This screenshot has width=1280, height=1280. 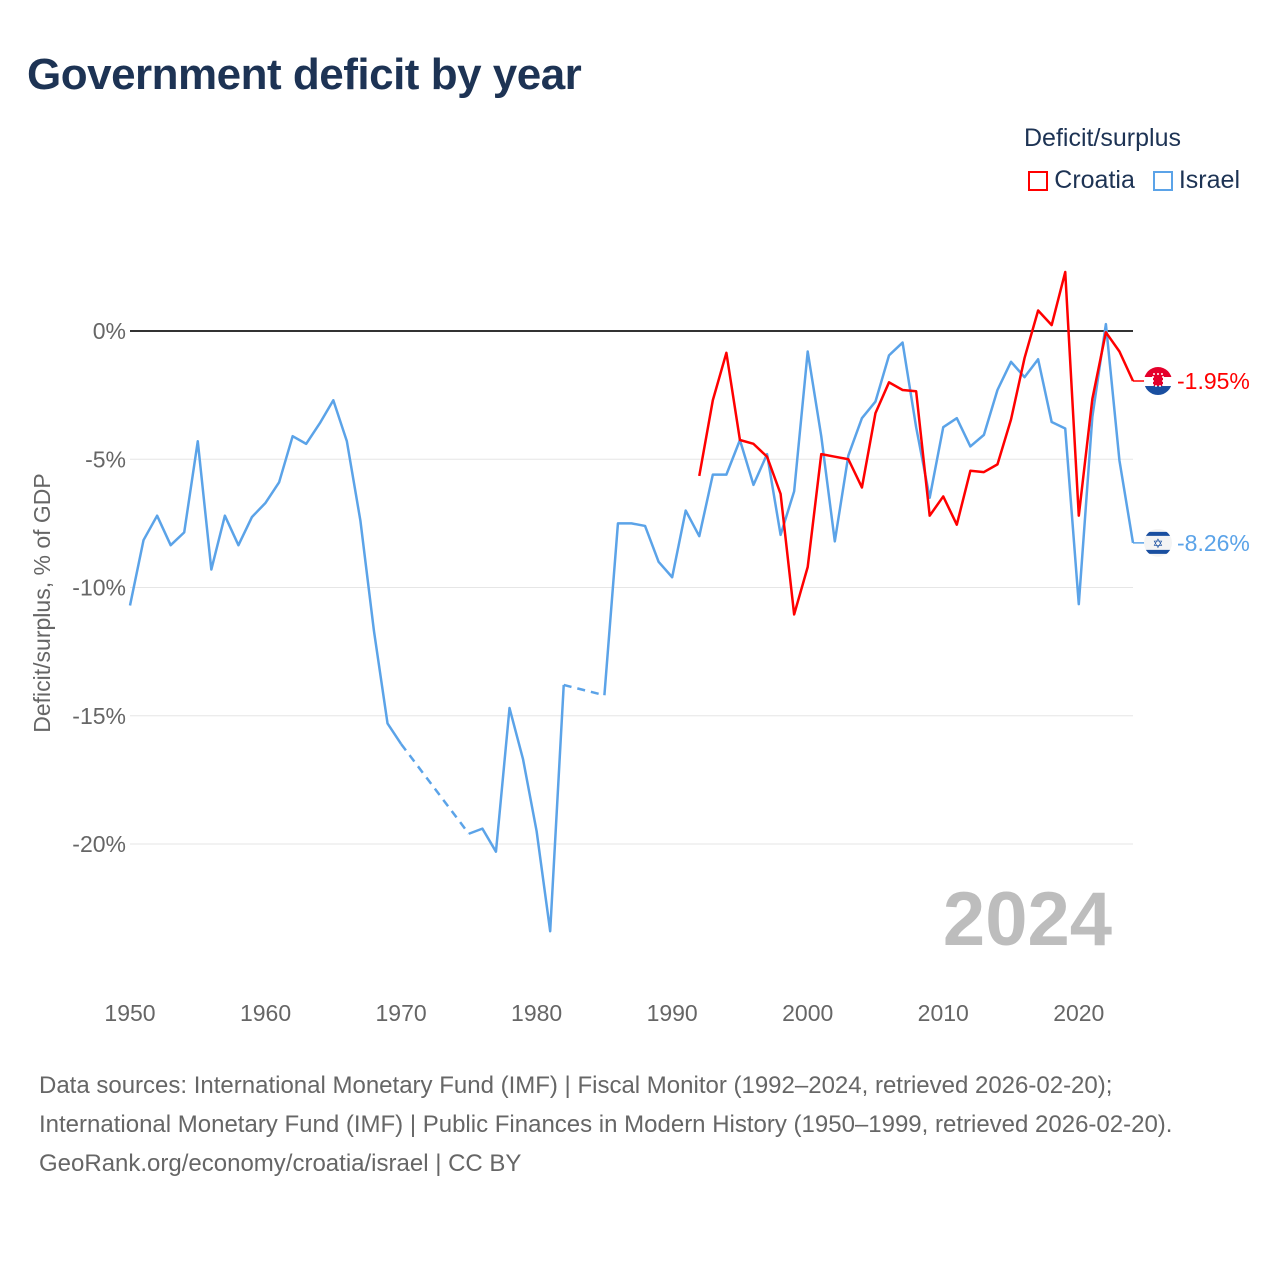 I want to click on legend-title: Deficit/surplus, so click(x=1102, y=138).